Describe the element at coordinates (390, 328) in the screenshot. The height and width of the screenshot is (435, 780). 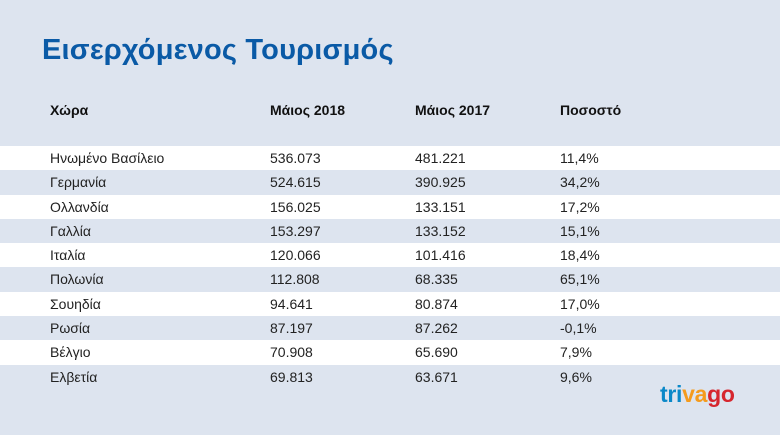
I see `table-row: Ρωσία 87.197 87.262 -0,1%` at that location.